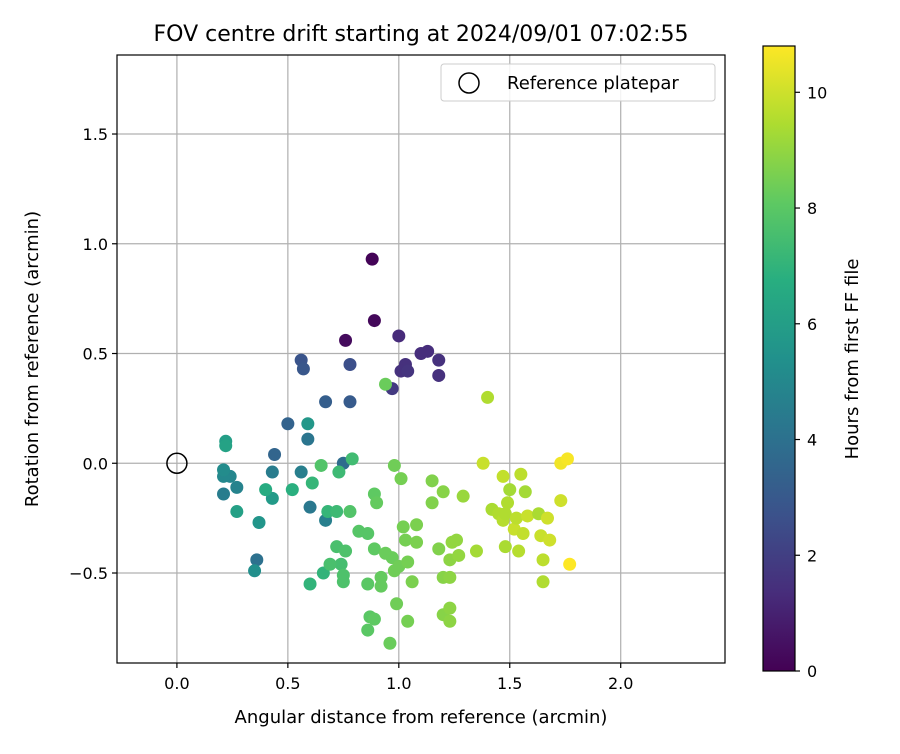  I want to click on y-axis: −0.5 0.0 0.5 1.0 1.5, so click(93, 354).